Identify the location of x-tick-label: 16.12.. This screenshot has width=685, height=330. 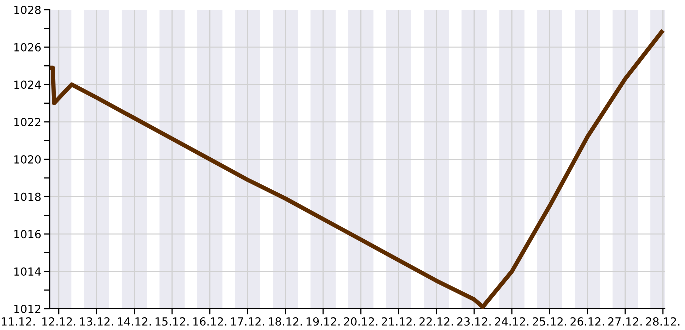
(210, 322).